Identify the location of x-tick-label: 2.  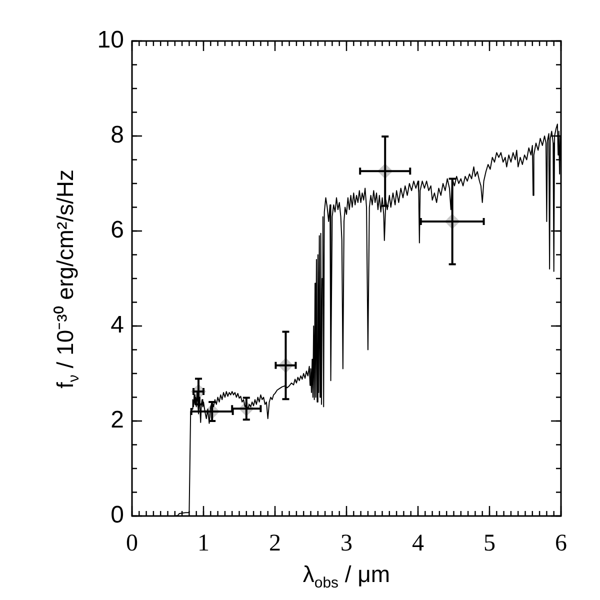
(275, 543).